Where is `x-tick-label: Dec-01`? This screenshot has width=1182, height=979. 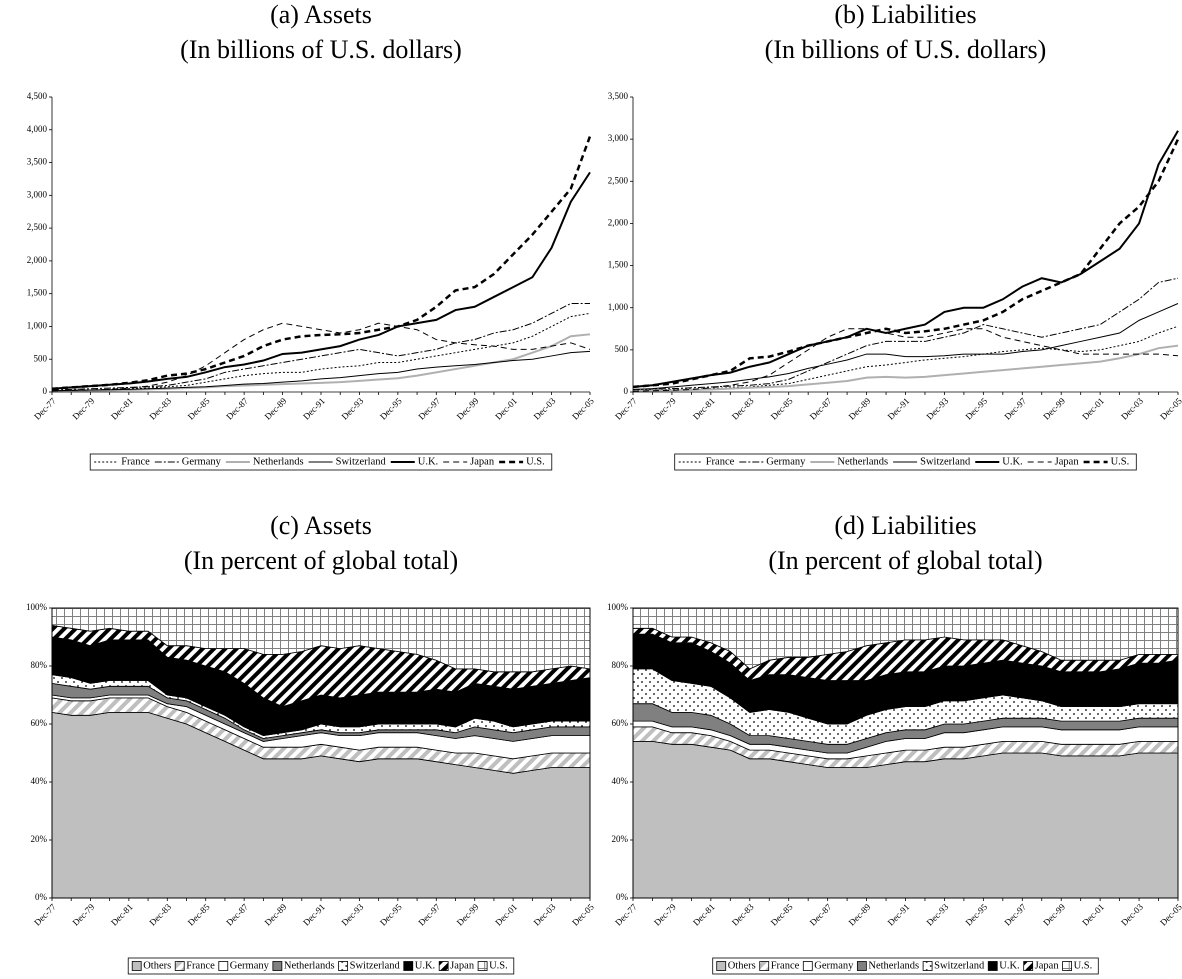 x-tick-label: Dec-01 is located at coordinates (1093, 915).